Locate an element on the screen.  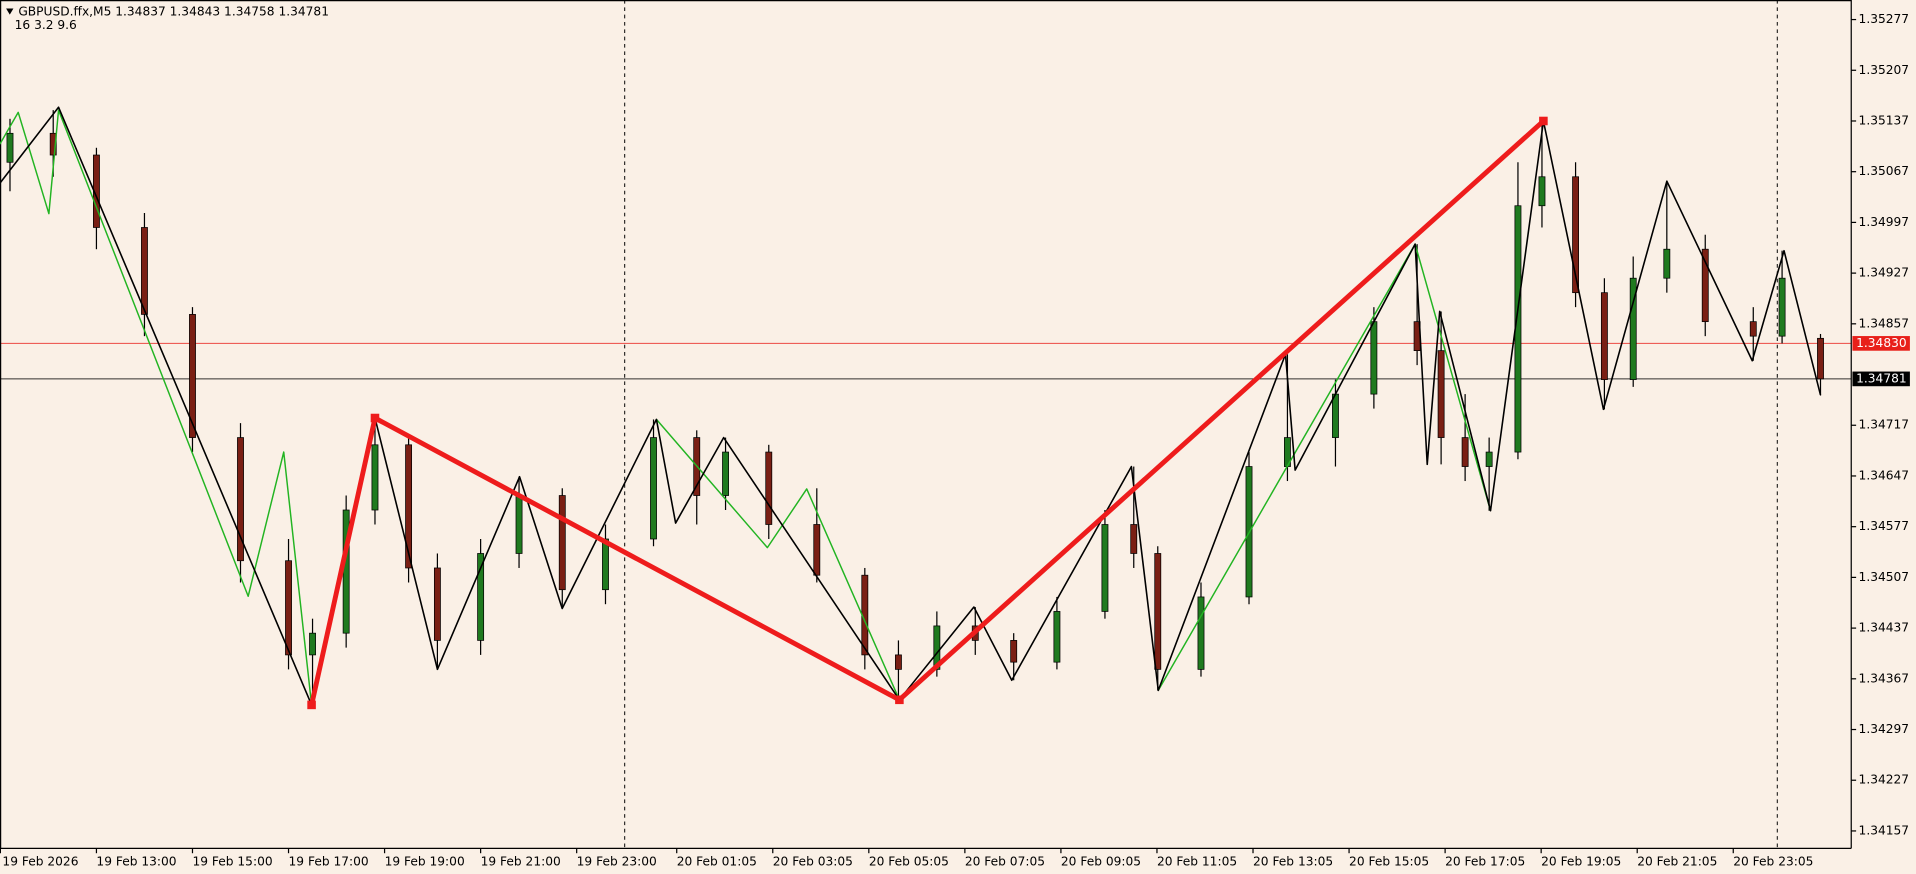
x-tick-label: 19 Feb 21:00 is located at coordinates (521, 861).